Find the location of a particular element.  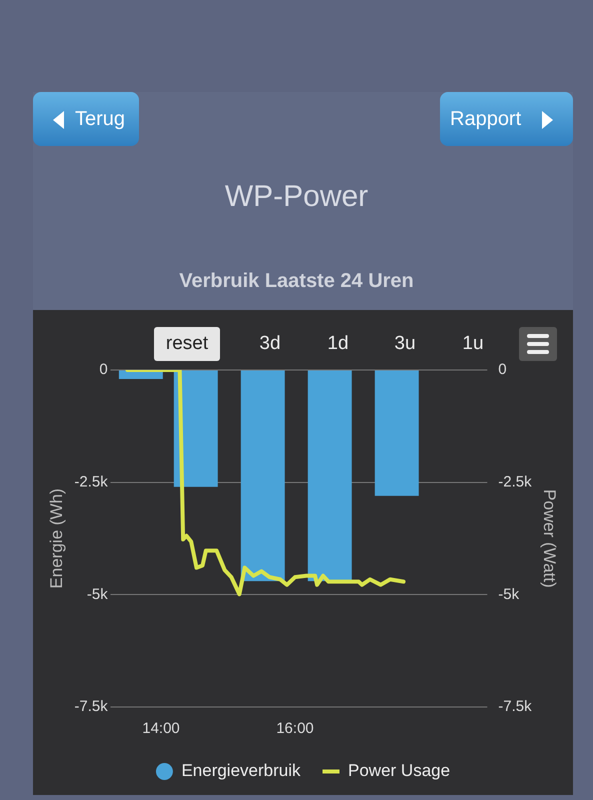

y2-axis-title: Power (Watt) is located at coordinates (550, 538).